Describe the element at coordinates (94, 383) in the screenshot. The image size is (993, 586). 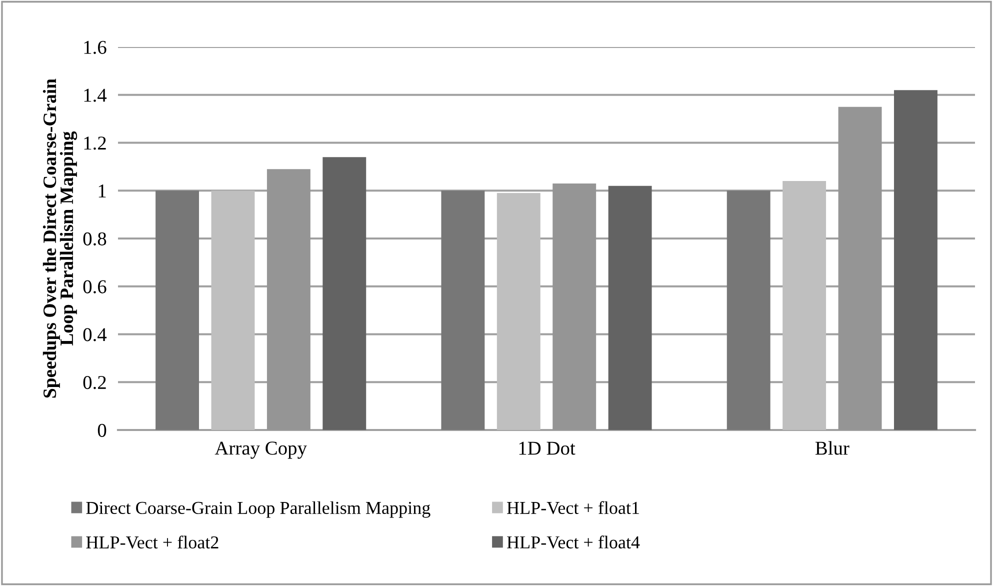
I see `y-tick-label: 0.2` at that location.